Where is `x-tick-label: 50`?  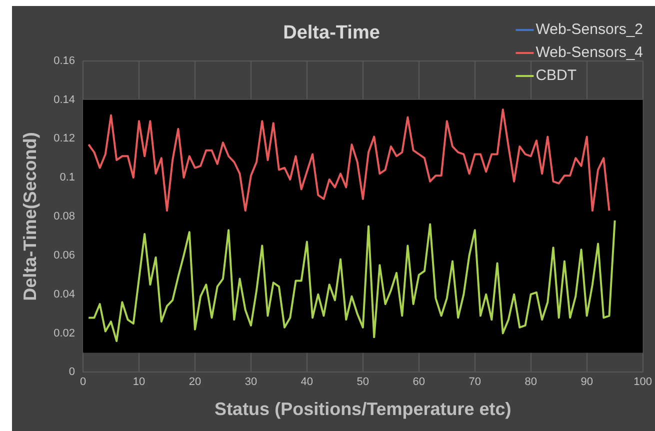 x-tick-label: 50 is located at coordinates (363, 382).